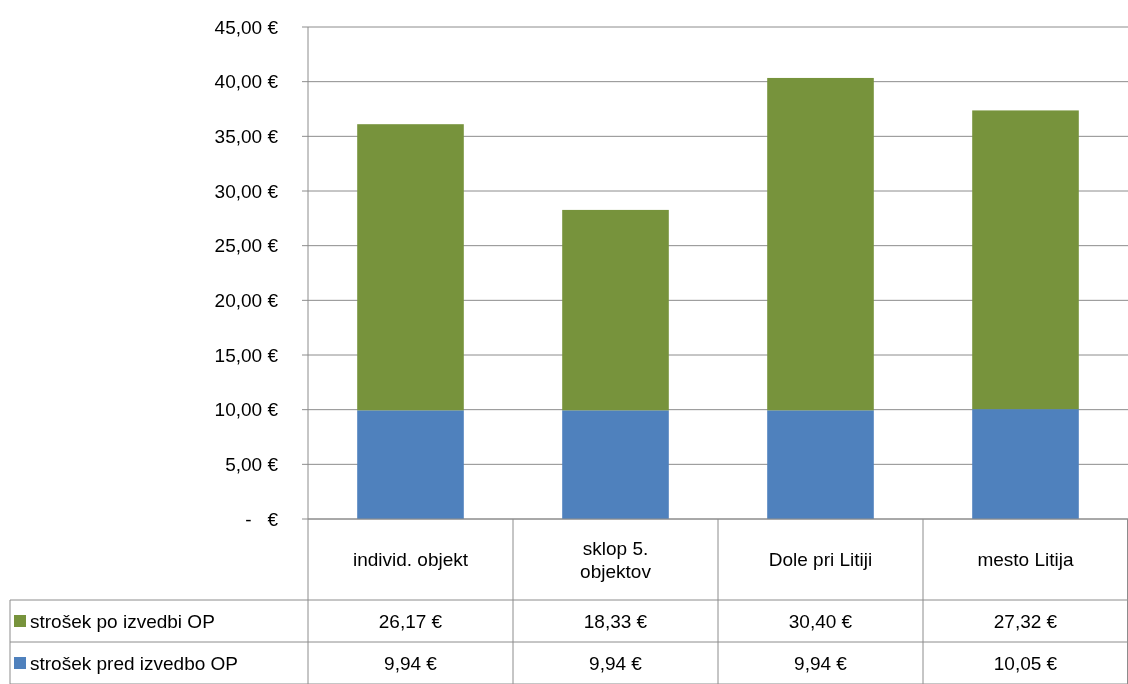 This screenshot has height=684, width=1128. Describe the element at coordinates (134, 663) in the screenshot. I see `legend-label: strošek pred izvedbo OP` at that location.